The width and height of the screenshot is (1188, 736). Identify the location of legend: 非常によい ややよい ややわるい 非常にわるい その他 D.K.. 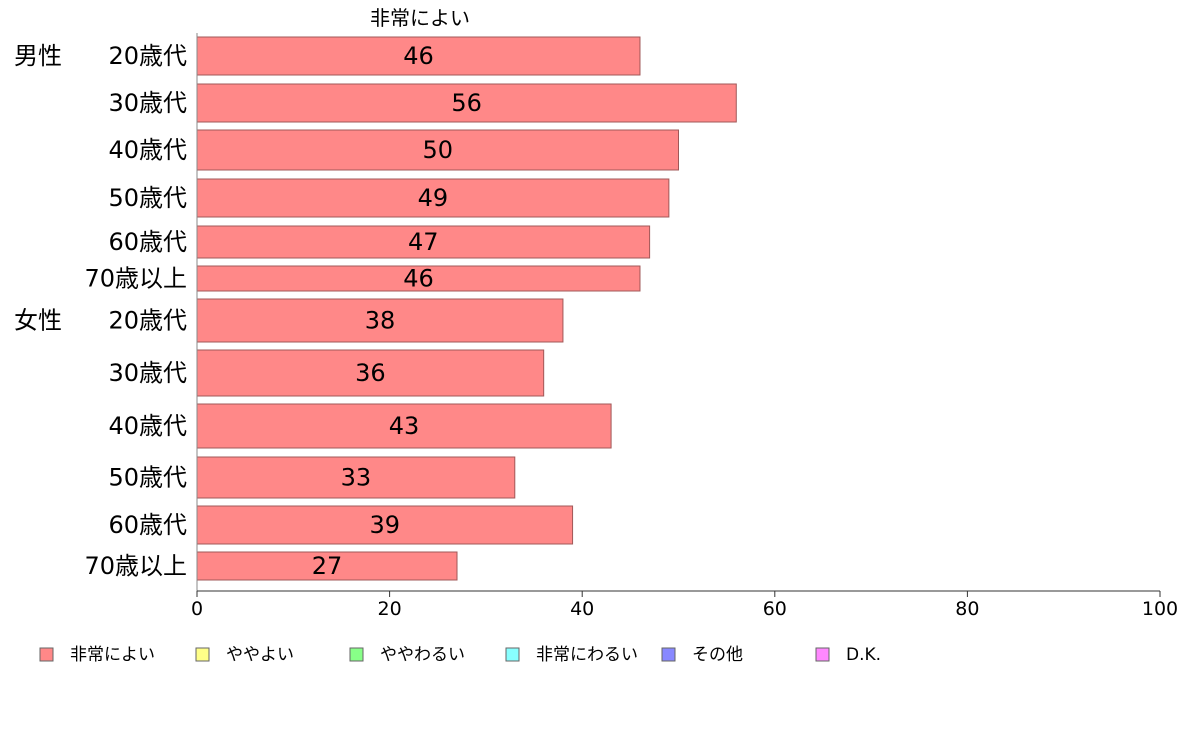
(460, 655).